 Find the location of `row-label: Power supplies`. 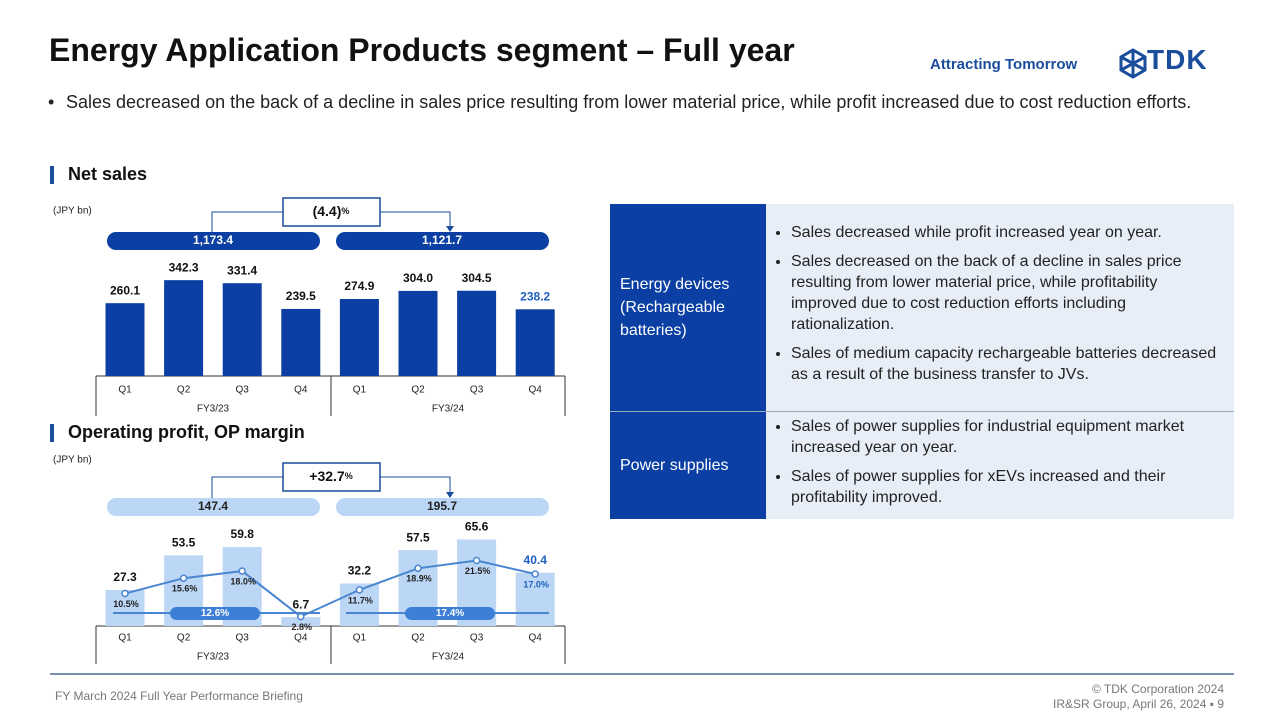

row-label: Power supplies is located at coordinates (688, 465).